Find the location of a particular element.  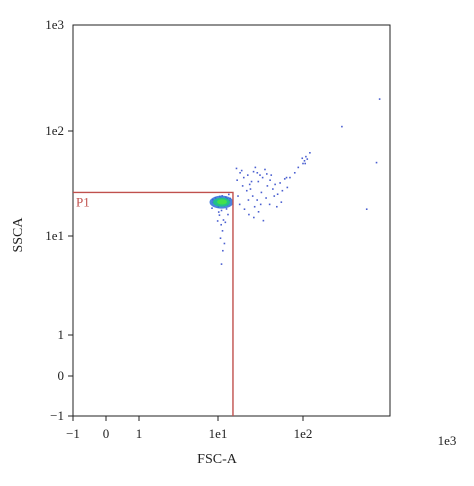

gate-label: P1 is located at coordinates (83, 201).